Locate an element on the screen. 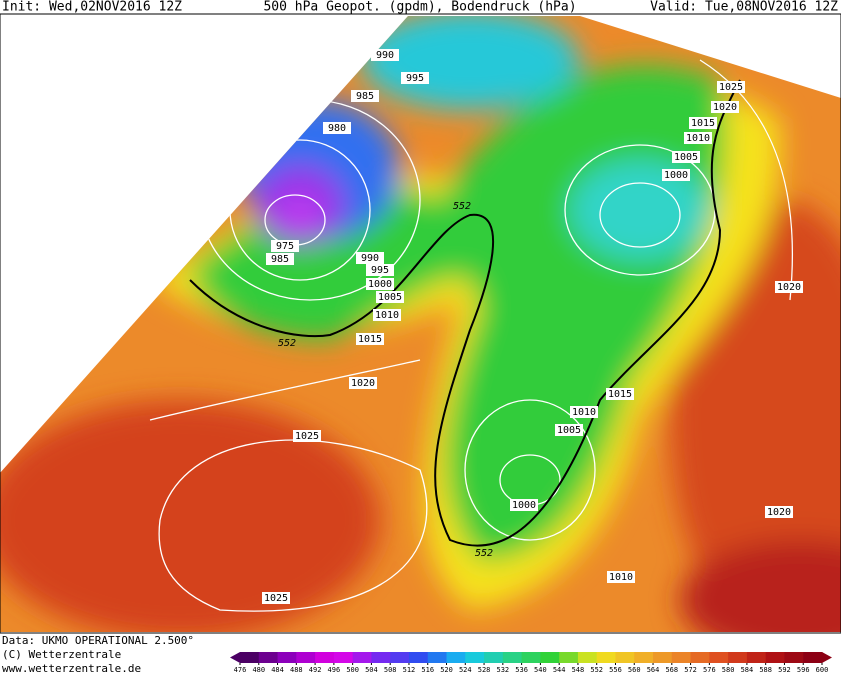 The image size is (841, 675). isobar-label: 980 is located at coordinates (337, 128).